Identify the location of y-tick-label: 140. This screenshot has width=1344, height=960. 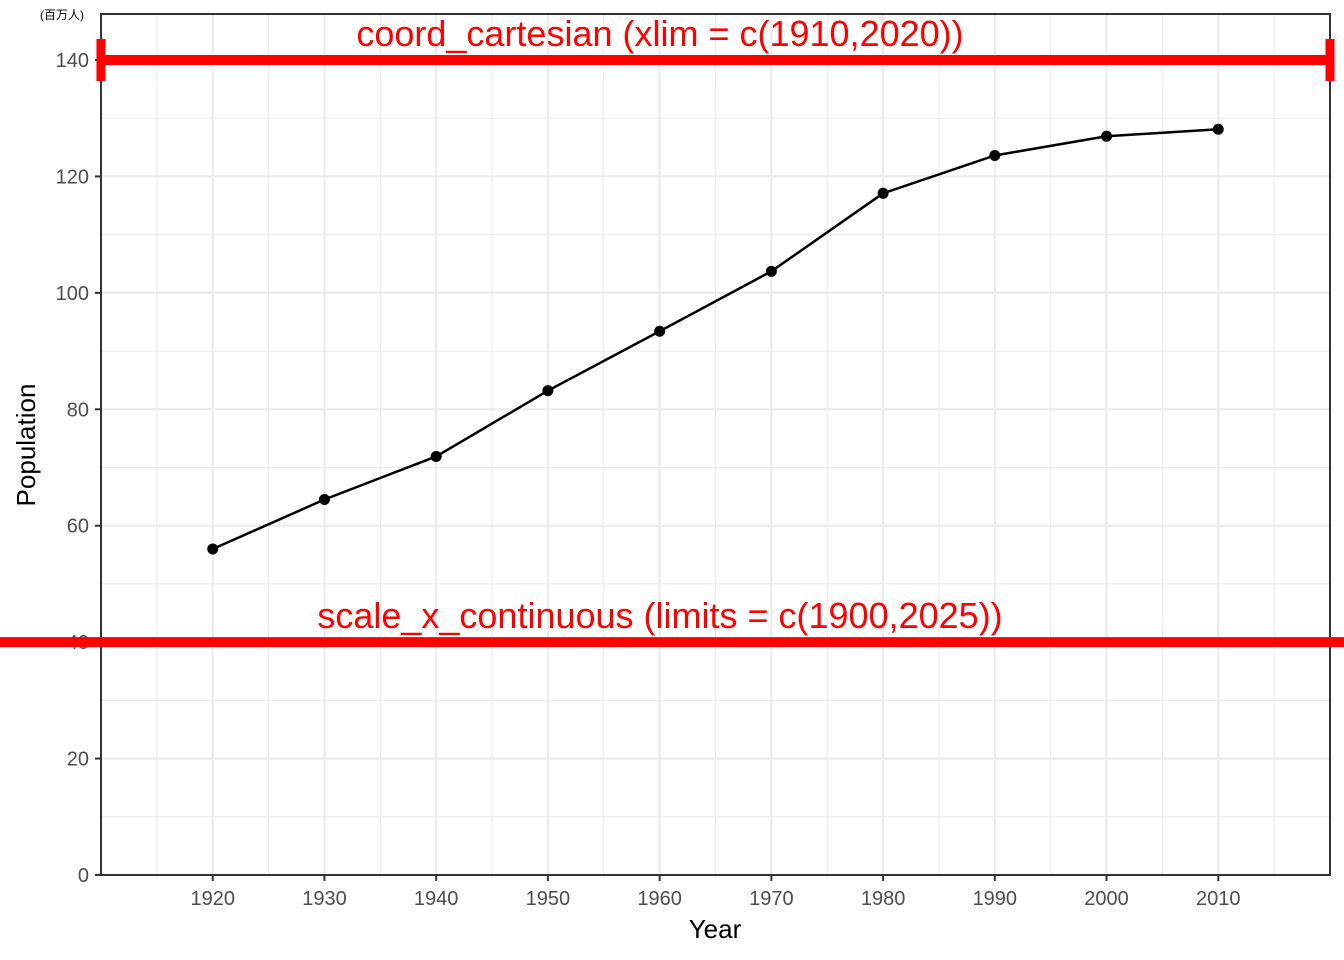
(72, 61).